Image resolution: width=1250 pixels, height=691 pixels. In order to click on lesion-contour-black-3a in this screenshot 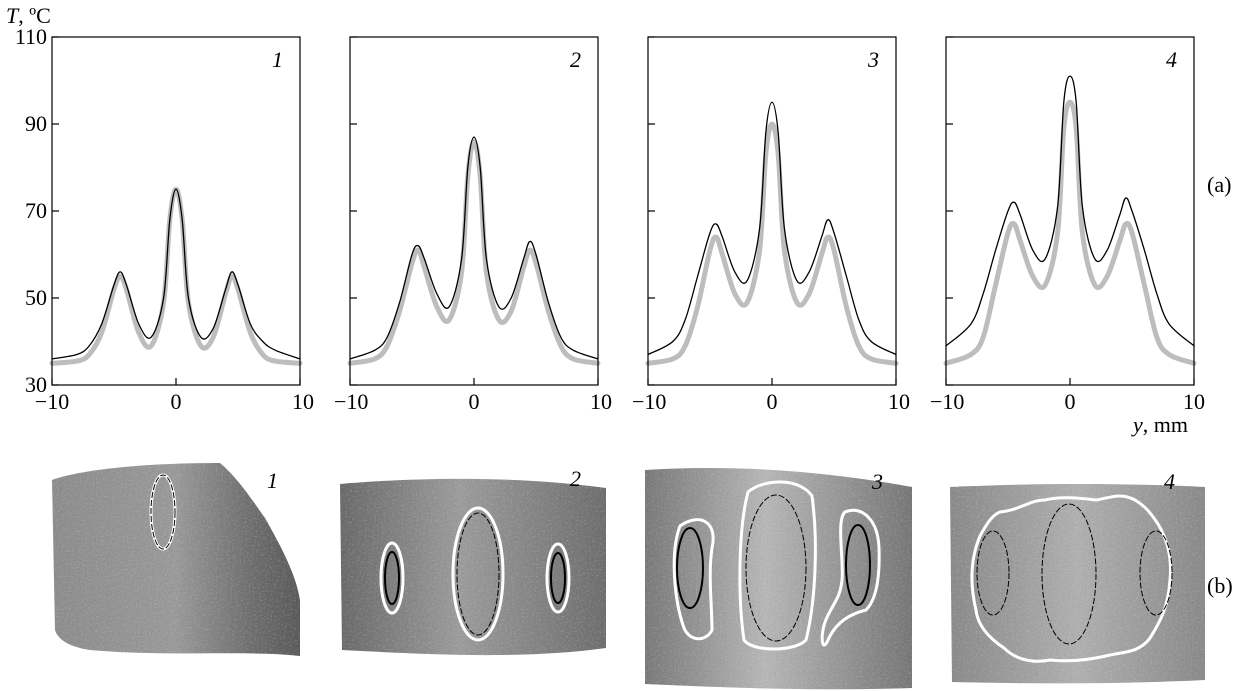, I will do `click(690, 568)`.